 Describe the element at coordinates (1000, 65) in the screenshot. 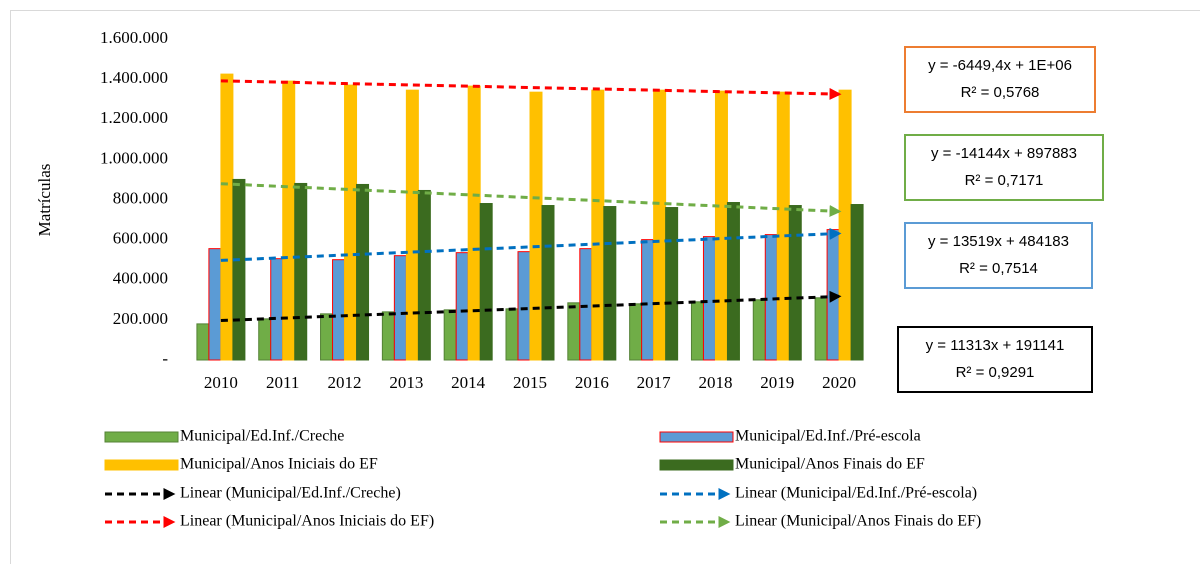

I see `equation: y = -6449,4x + 1E+06` at that location.